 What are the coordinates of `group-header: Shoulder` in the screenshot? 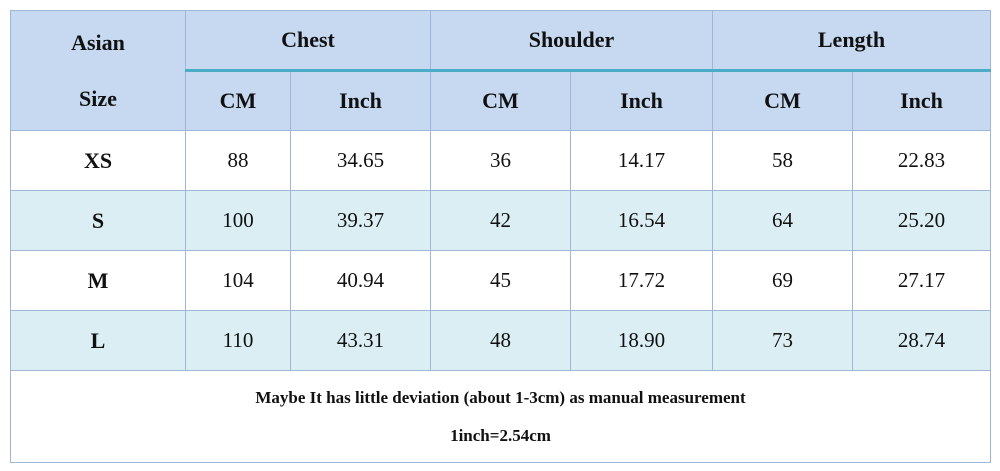 It's located at (571, 41).